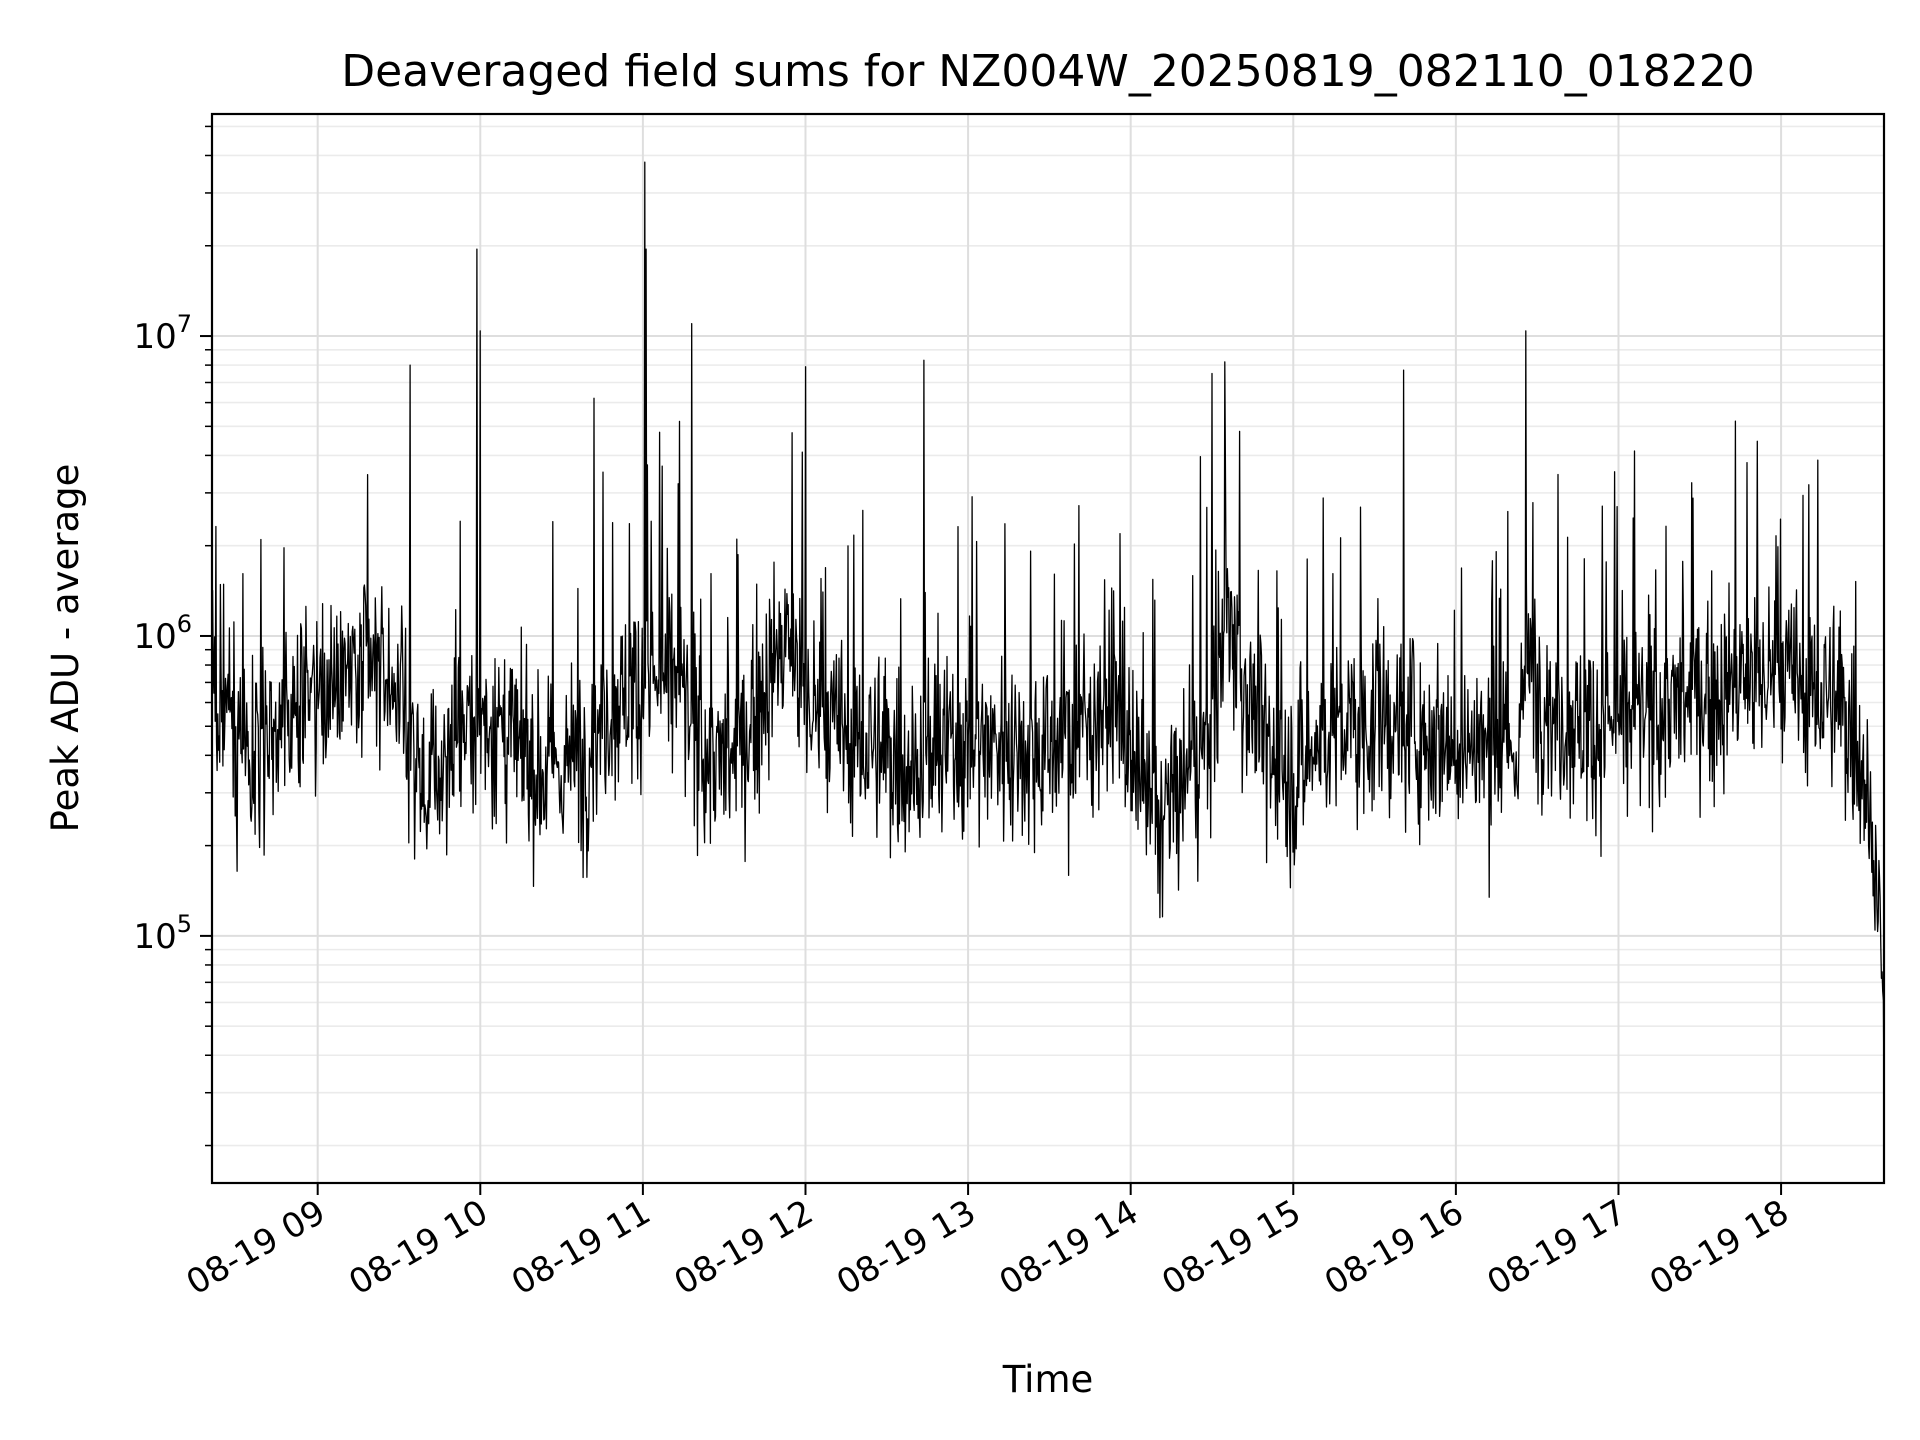 The image size is (1920, 1440). I want to click on y-tick-label: 10⁷, so click(162, 333).